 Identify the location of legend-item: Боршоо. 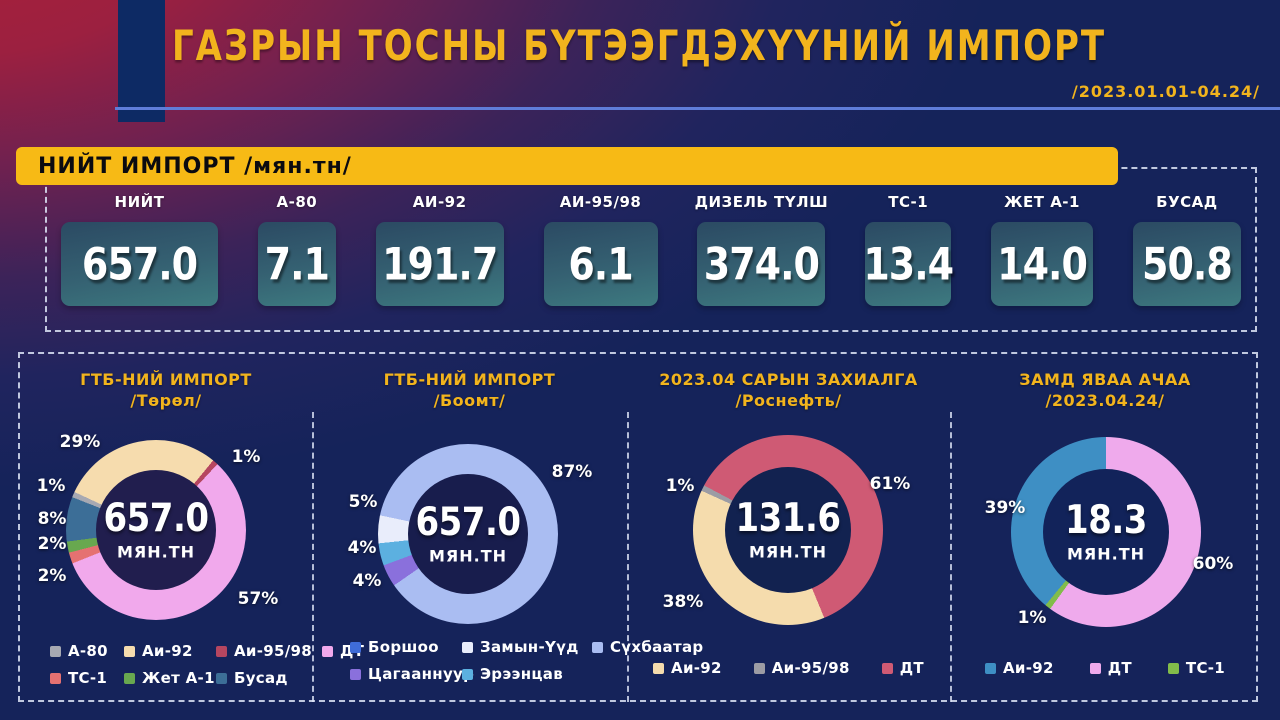
(406, 647).